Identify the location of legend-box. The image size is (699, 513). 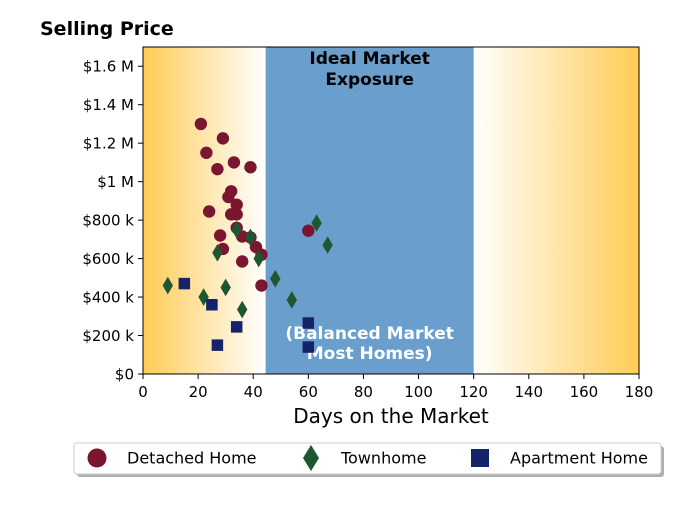
(367, 458).